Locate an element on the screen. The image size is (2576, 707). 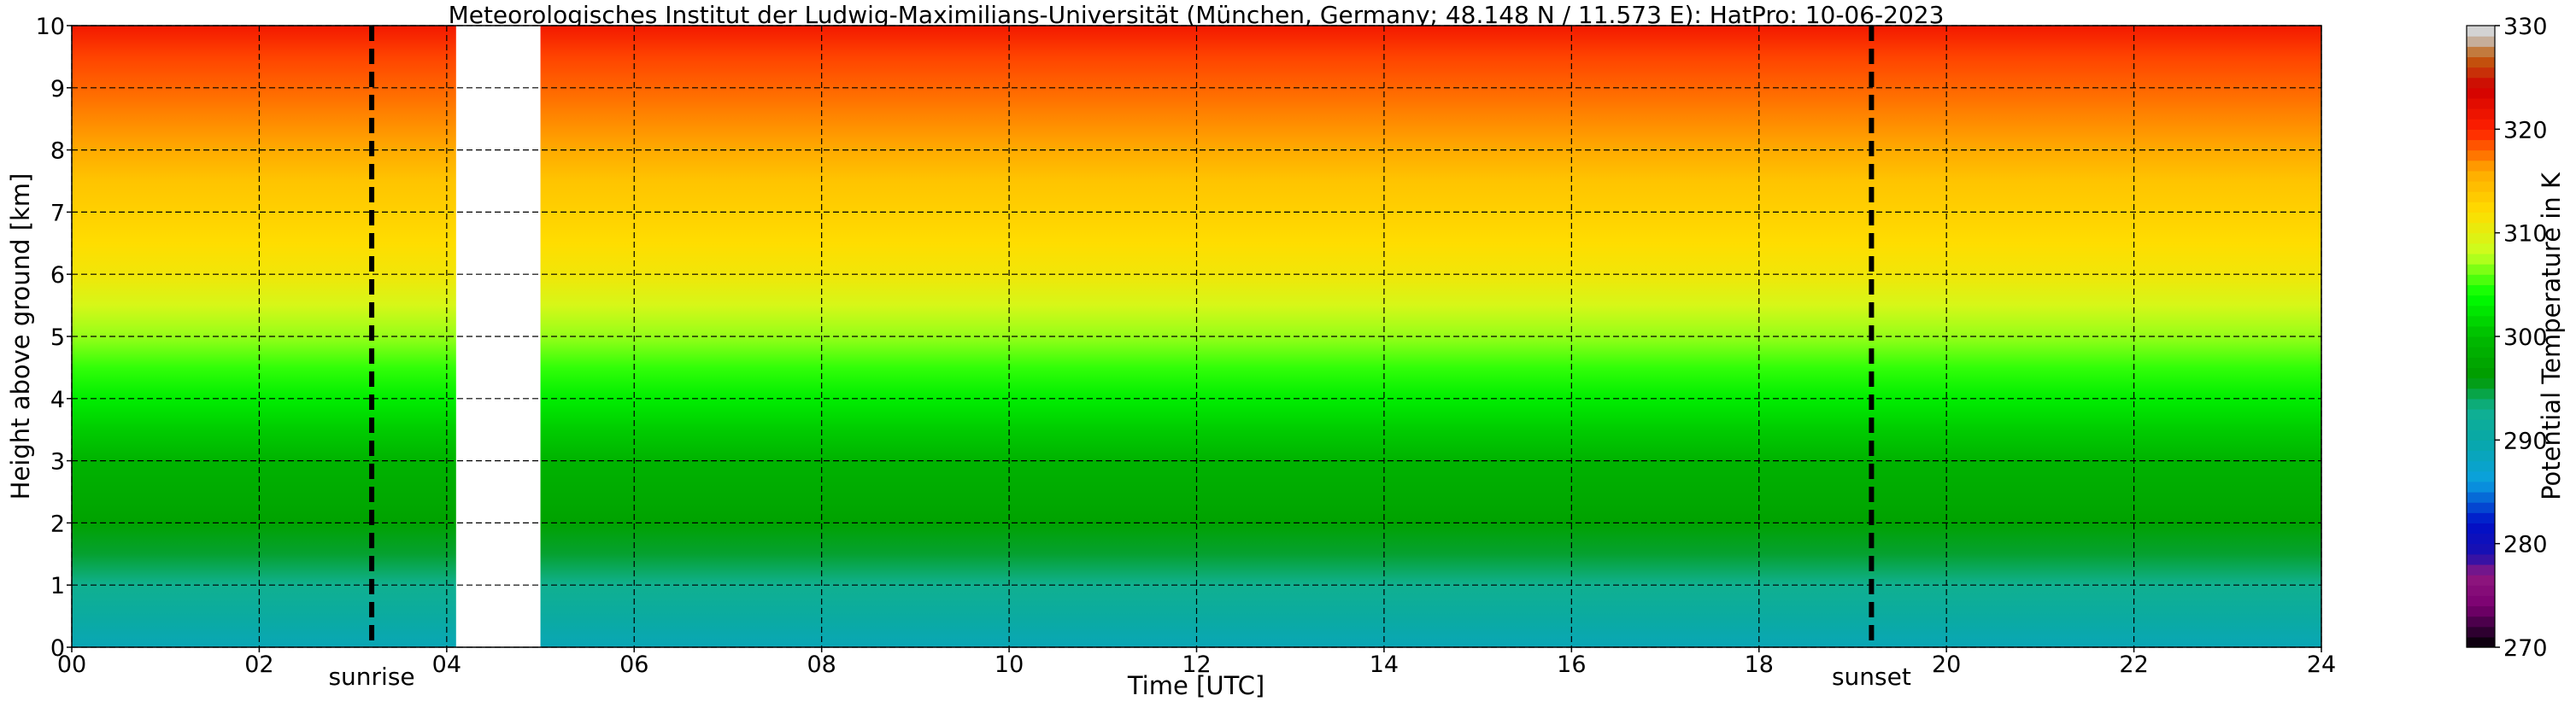
y-axis-ticks: 0 1 2 3 4 5 6 7 8 9 10 is located at coordinates (54, 338).